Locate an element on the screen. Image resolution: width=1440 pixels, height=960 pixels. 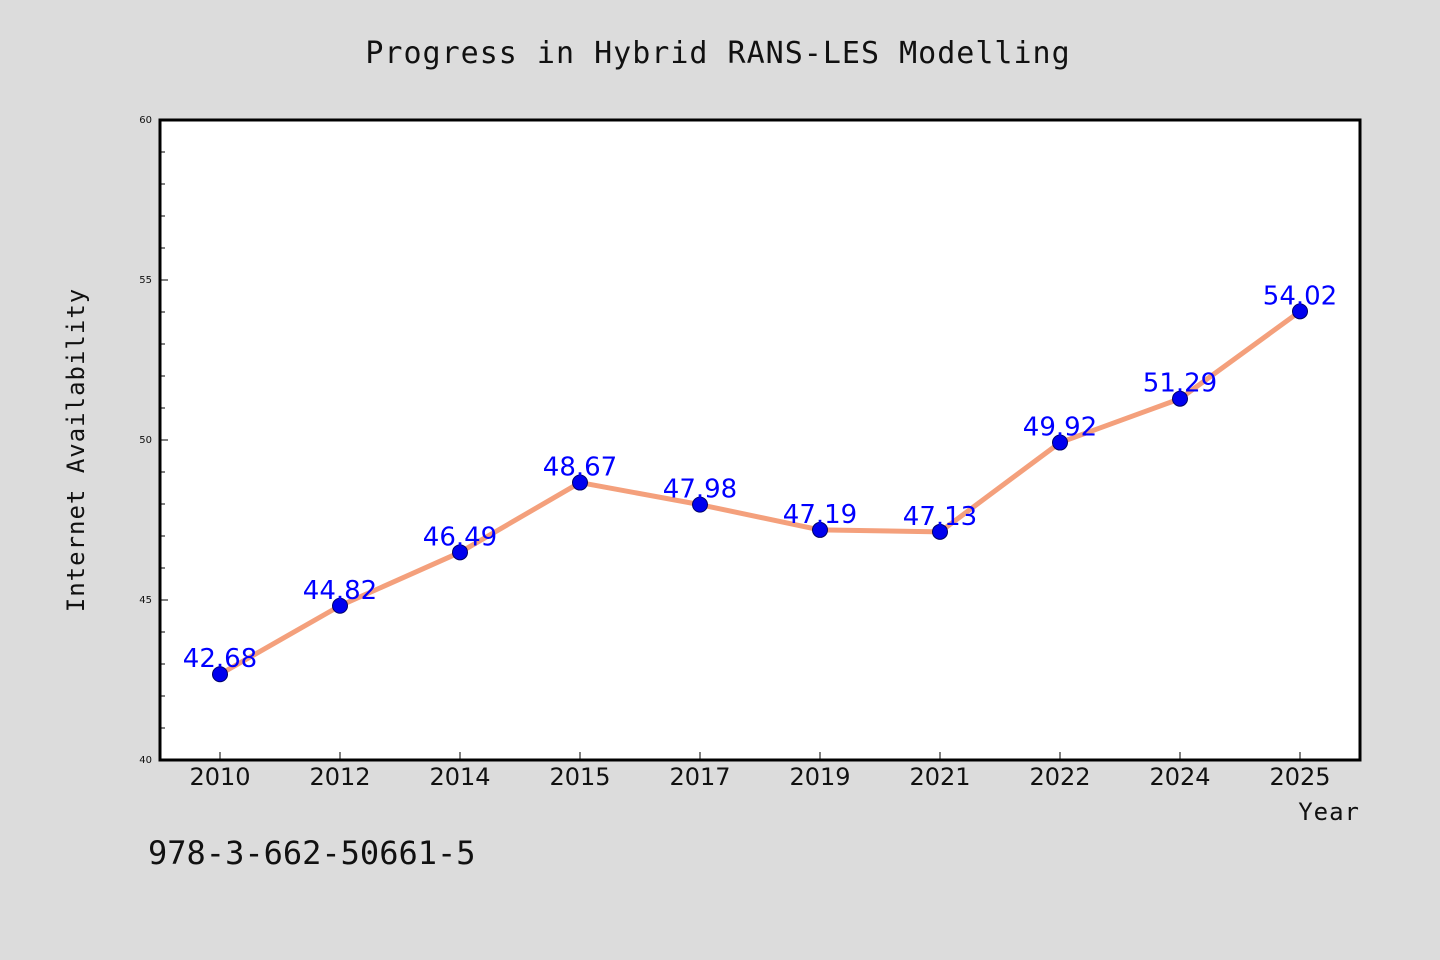
data-label: 54.02 is located at coordinates (1300, 296).